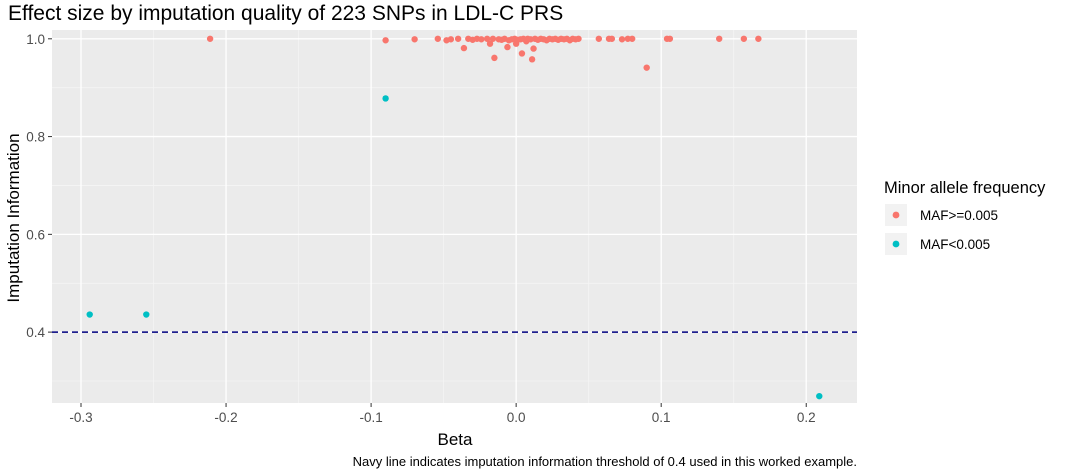 This screenshot has width=1065, height=474. What do you see at coordinates (456, 439) in the screenshot?
I see `x-axis-title: Beta` at bounding box center [456, 439].